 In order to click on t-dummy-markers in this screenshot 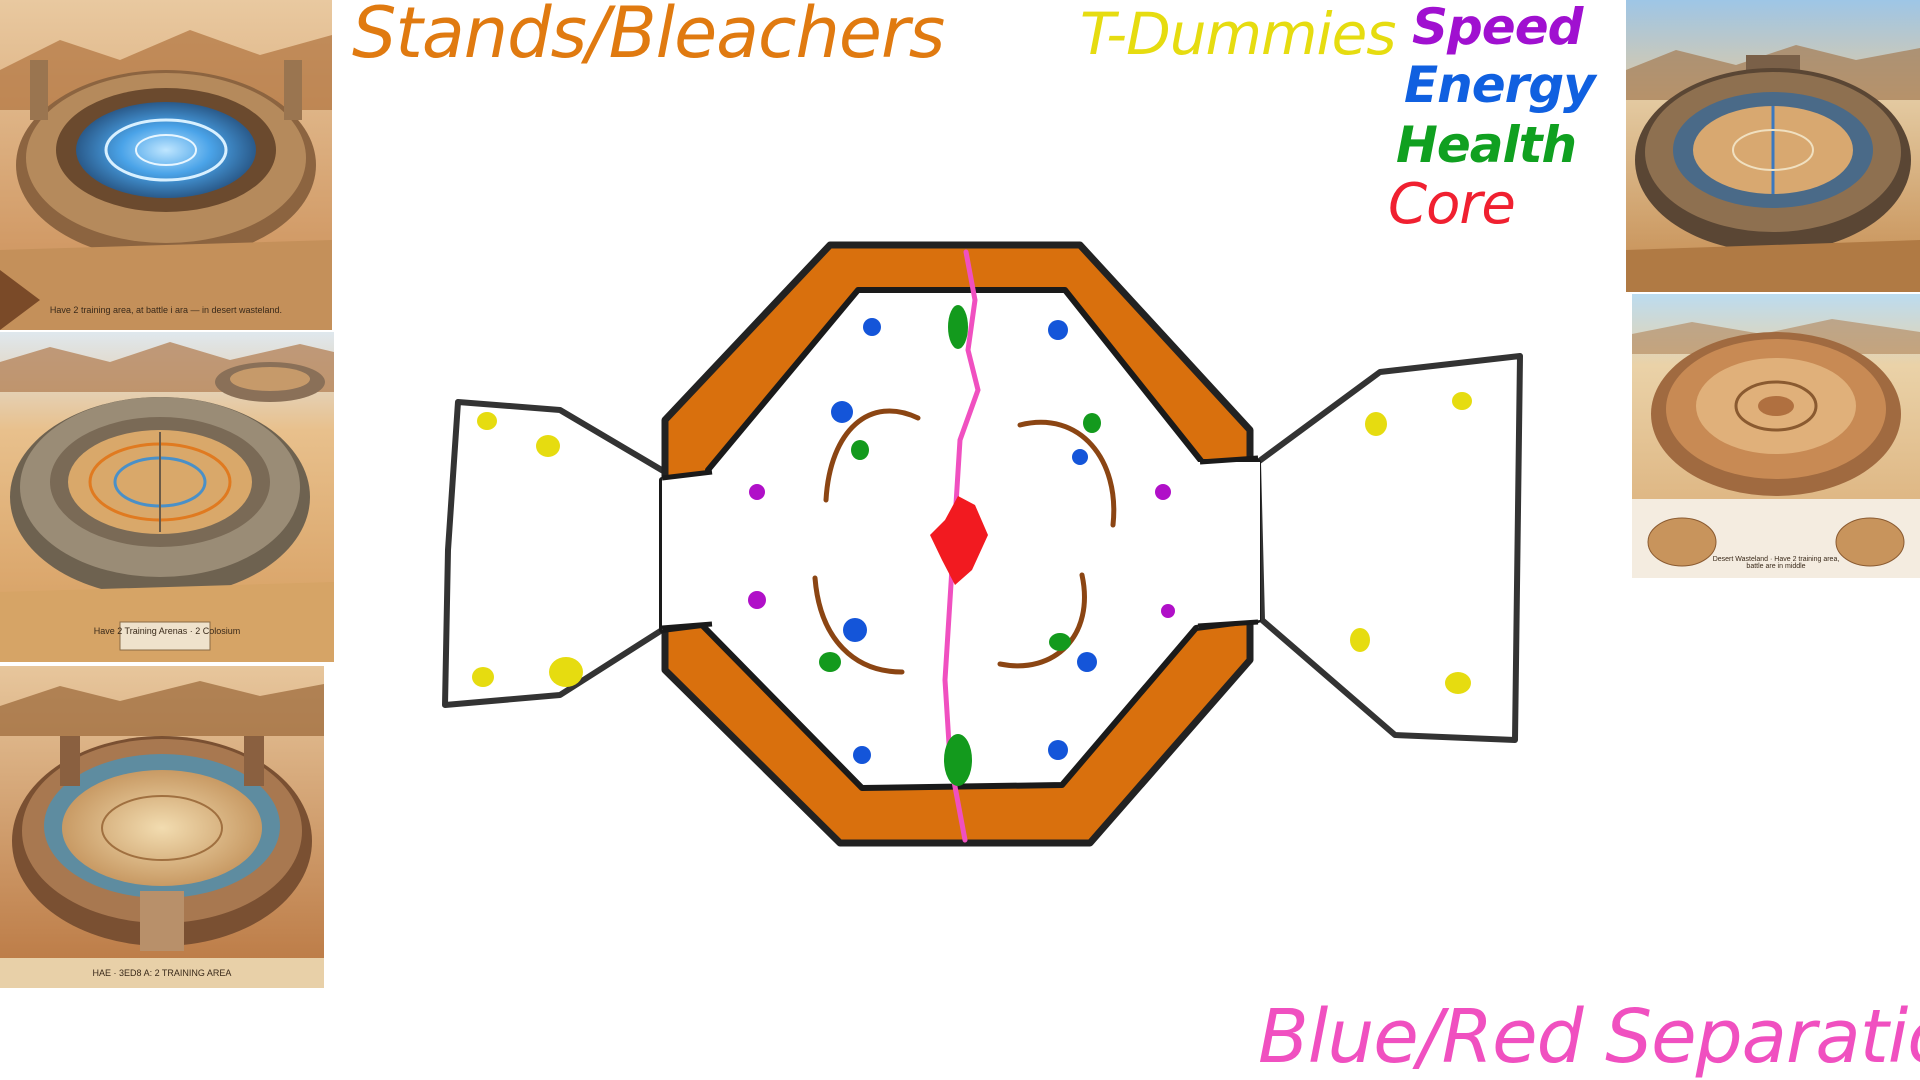, I will do `click(972, 543)`.